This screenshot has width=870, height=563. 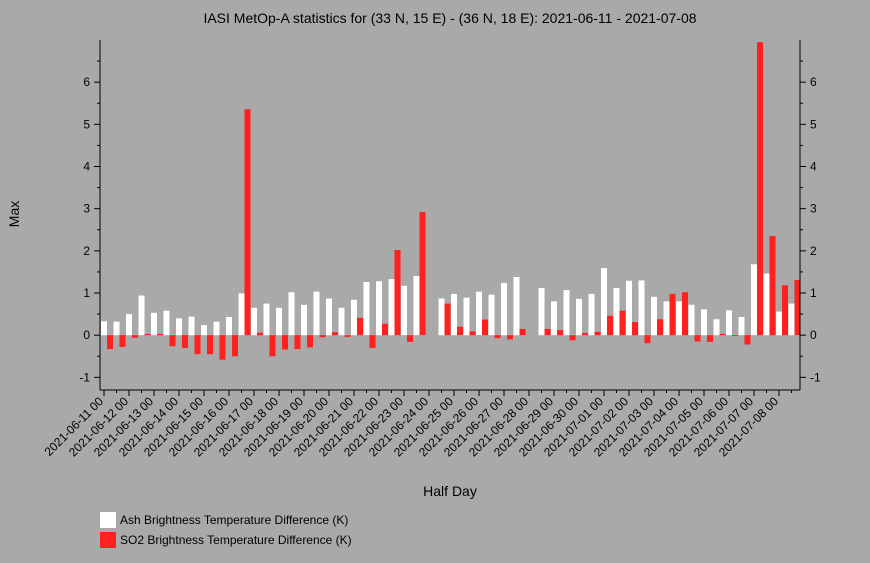 What do you see at coordinates (14, 214) in the screenshot?
I see `y-axis-label: Max` at bounding box center [14, 214].